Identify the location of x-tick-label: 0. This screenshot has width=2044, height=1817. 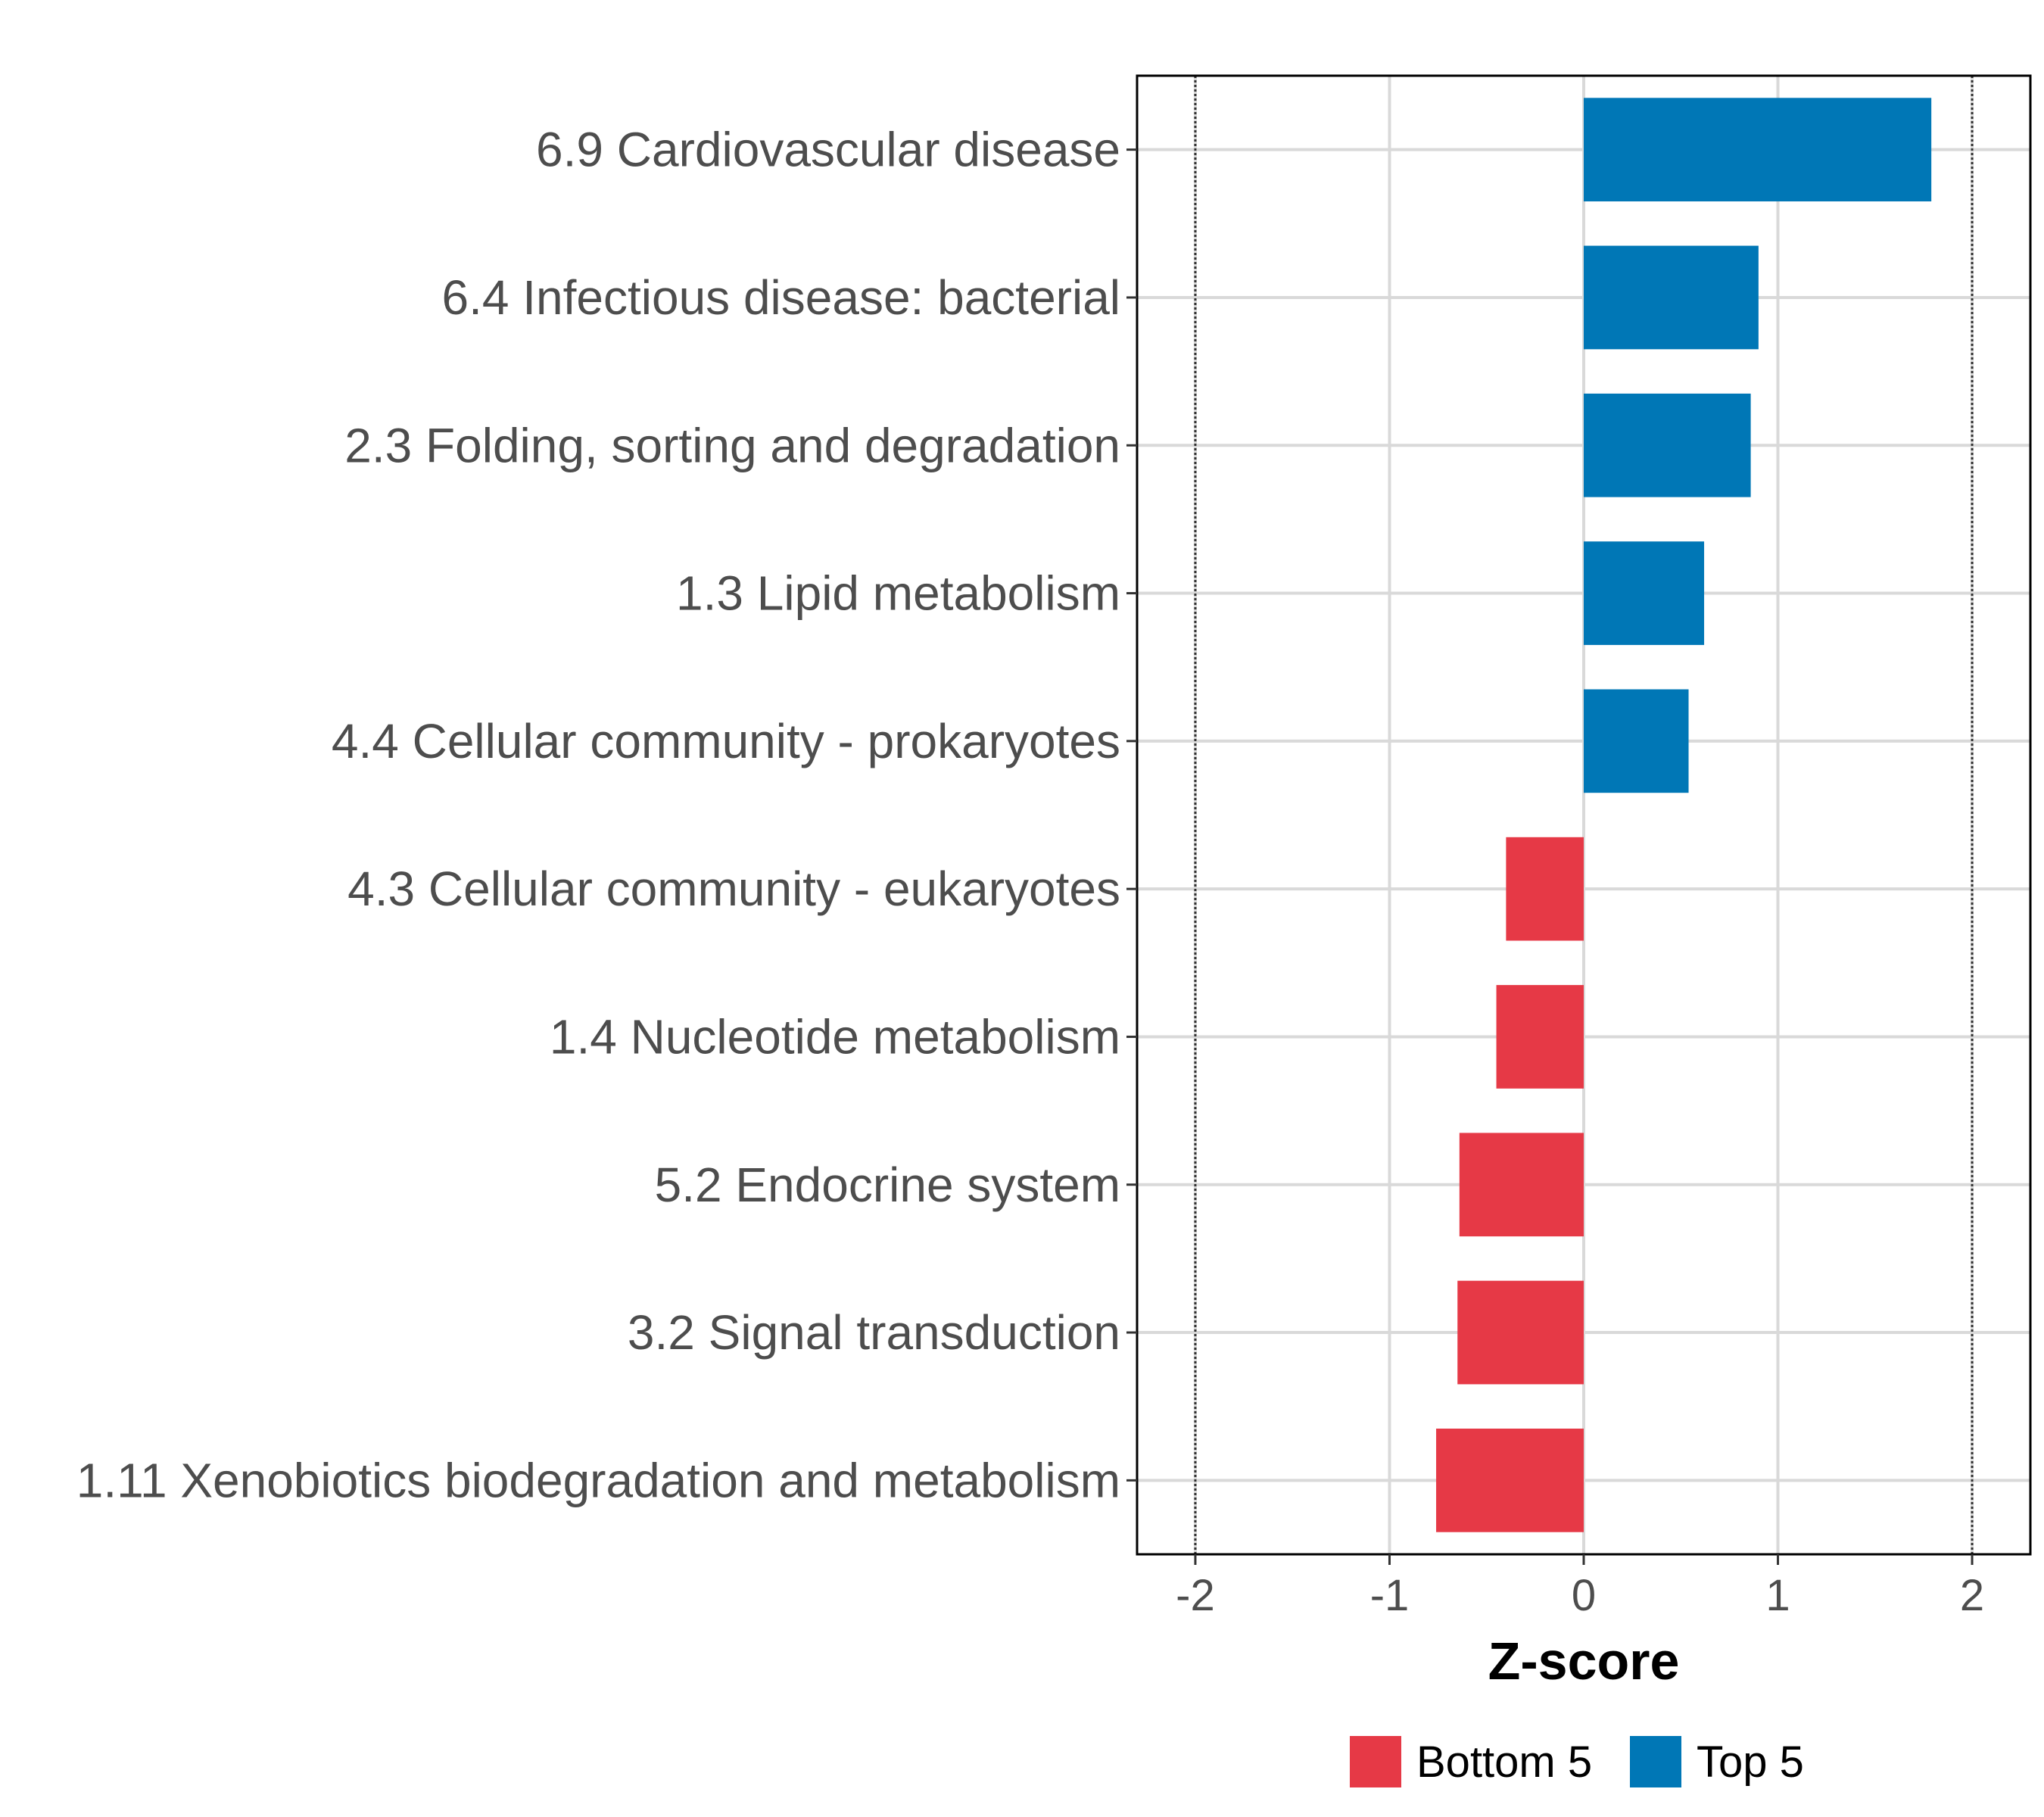
(1584, 1595).